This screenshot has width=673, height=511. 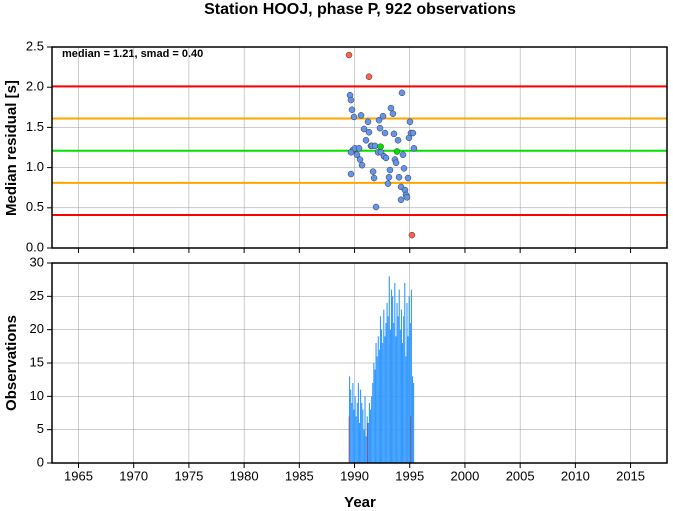 What do you see at coordinates (360, 502) in the screenshot?
I see `x-axis-label: Year` at bounding box center [360, 502].